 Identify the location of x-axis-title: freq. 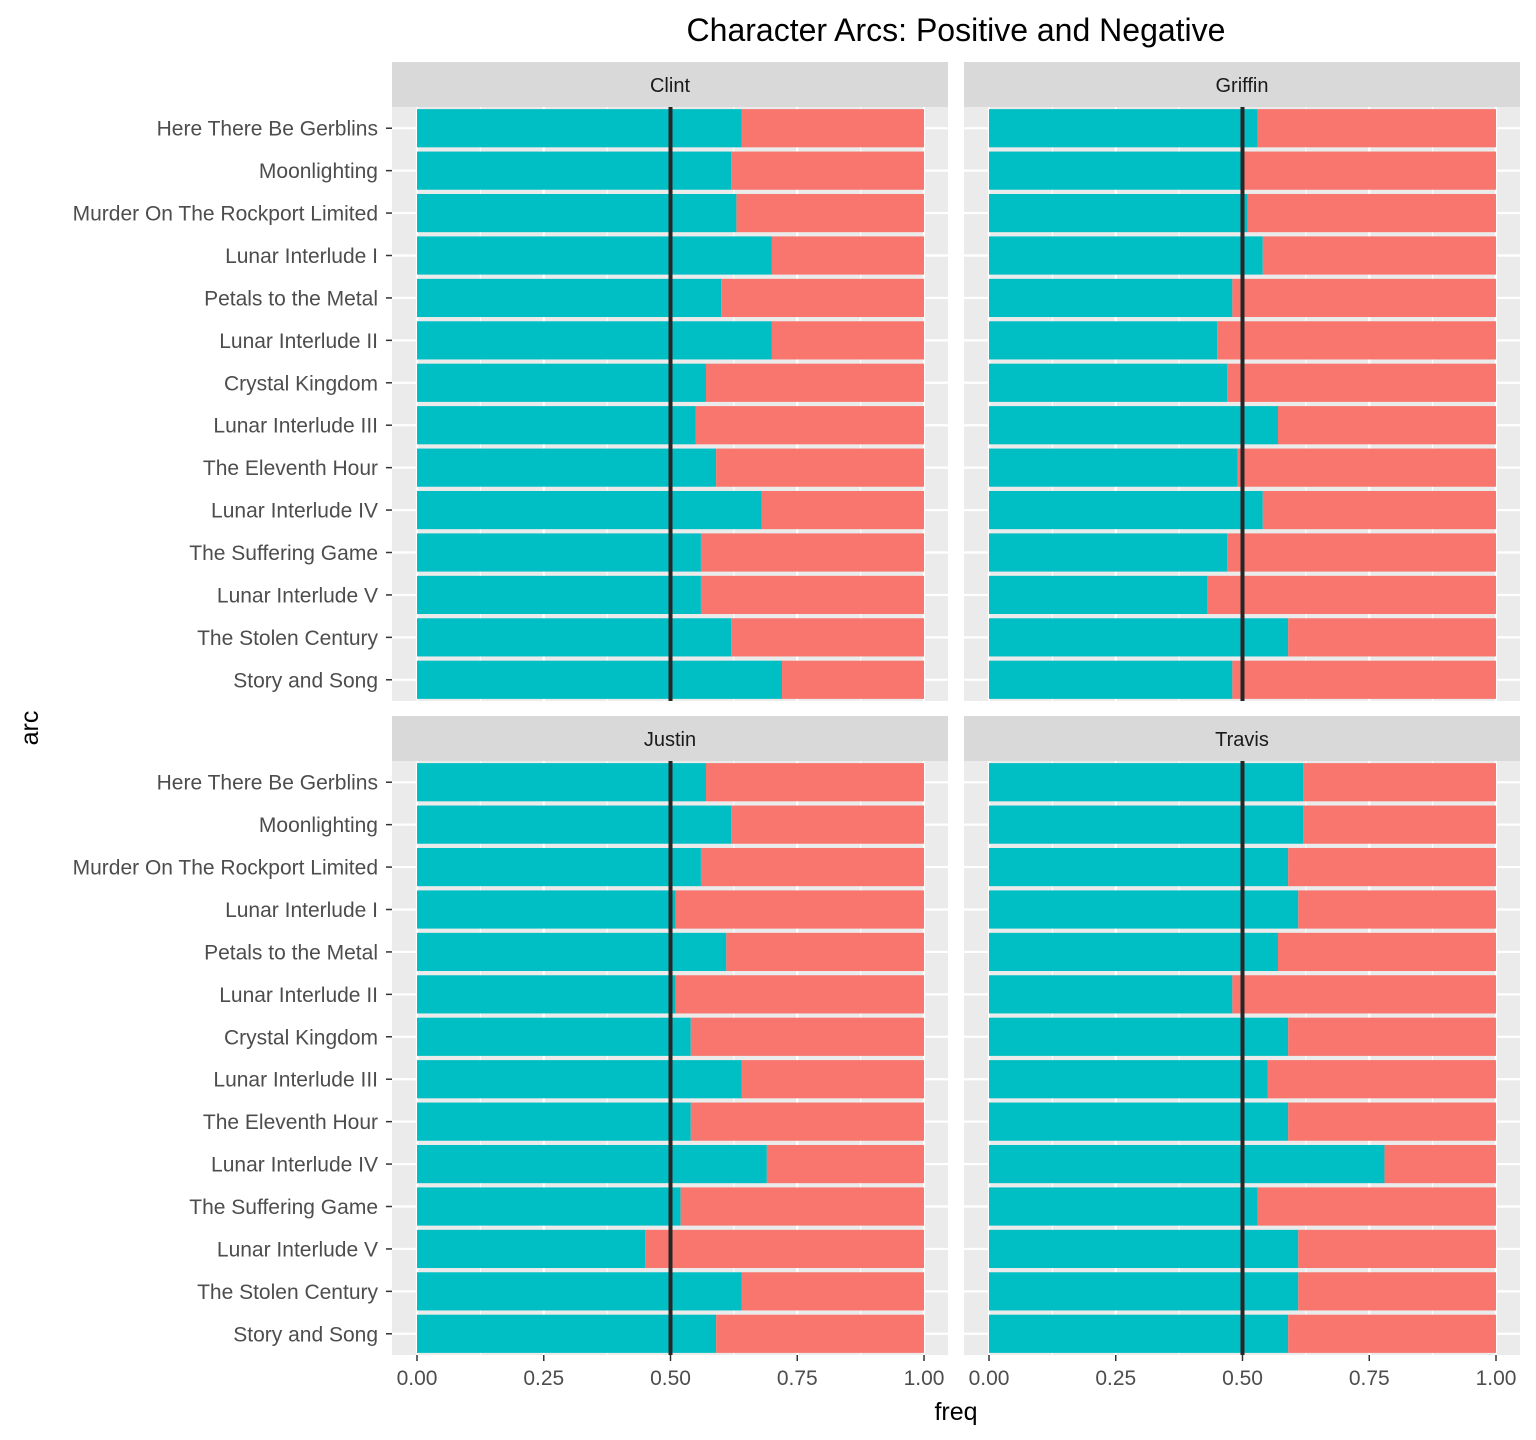
(955, 1412).